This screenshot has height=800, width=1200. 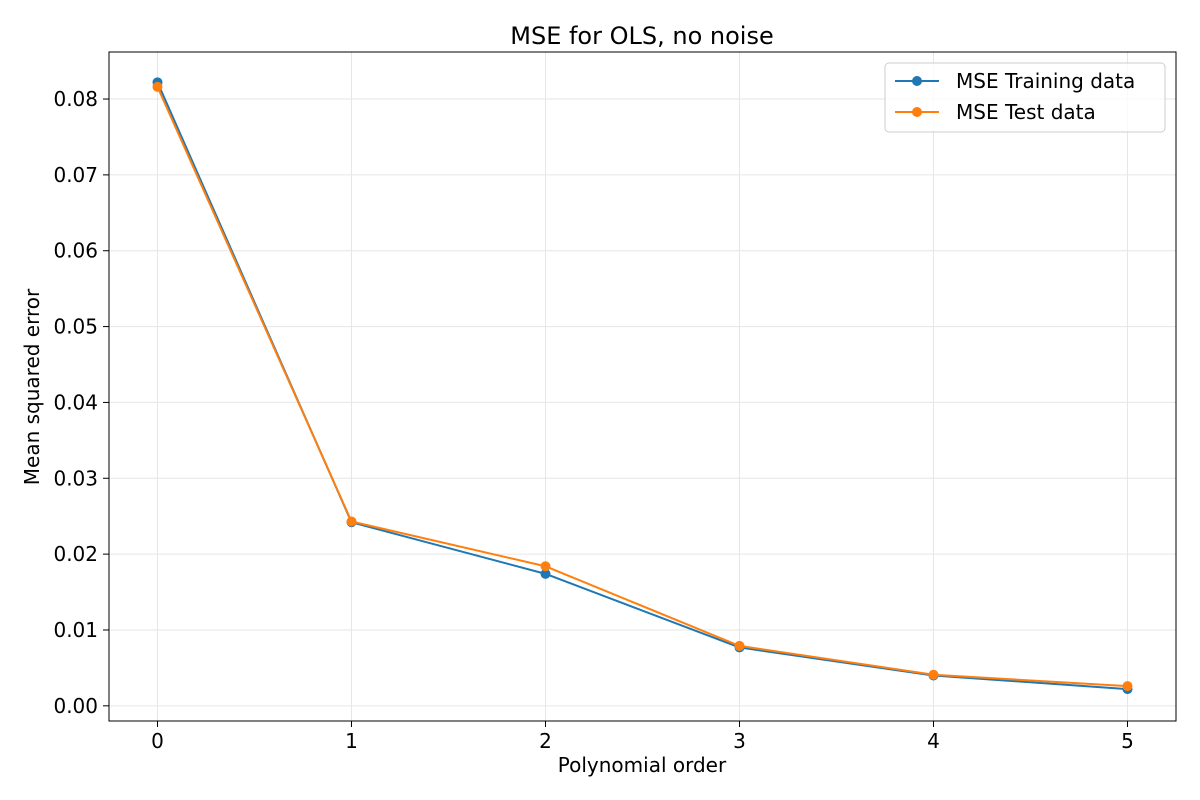 What do you see at coordinates (75, 402) in the screenshot?
I see `y-tick-label: 0.04` at bounding box center [75, 402].